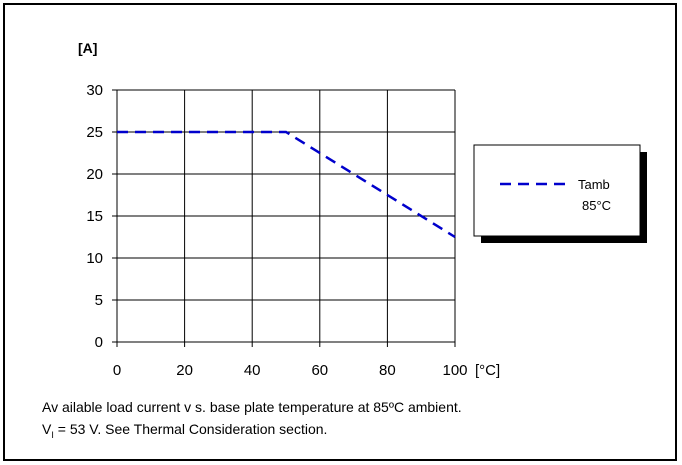 The image size is (682, 465). Describe the element at coordinates (487, 370) in the screenshot. I see `x-axis-label: [°C]` at that location.